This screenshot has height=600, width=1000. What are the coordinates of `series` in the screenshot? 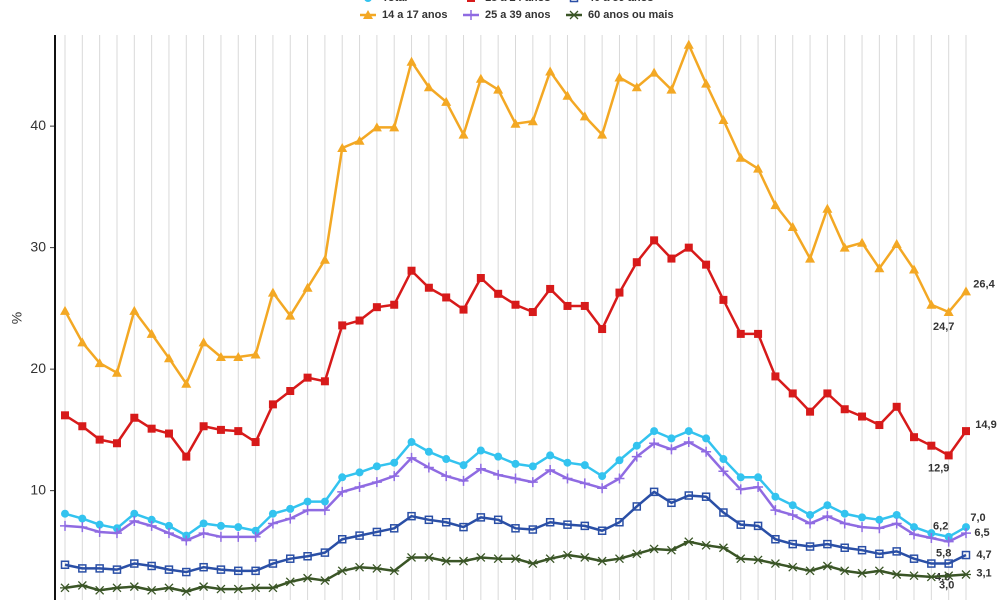 It's located at (515, 532).